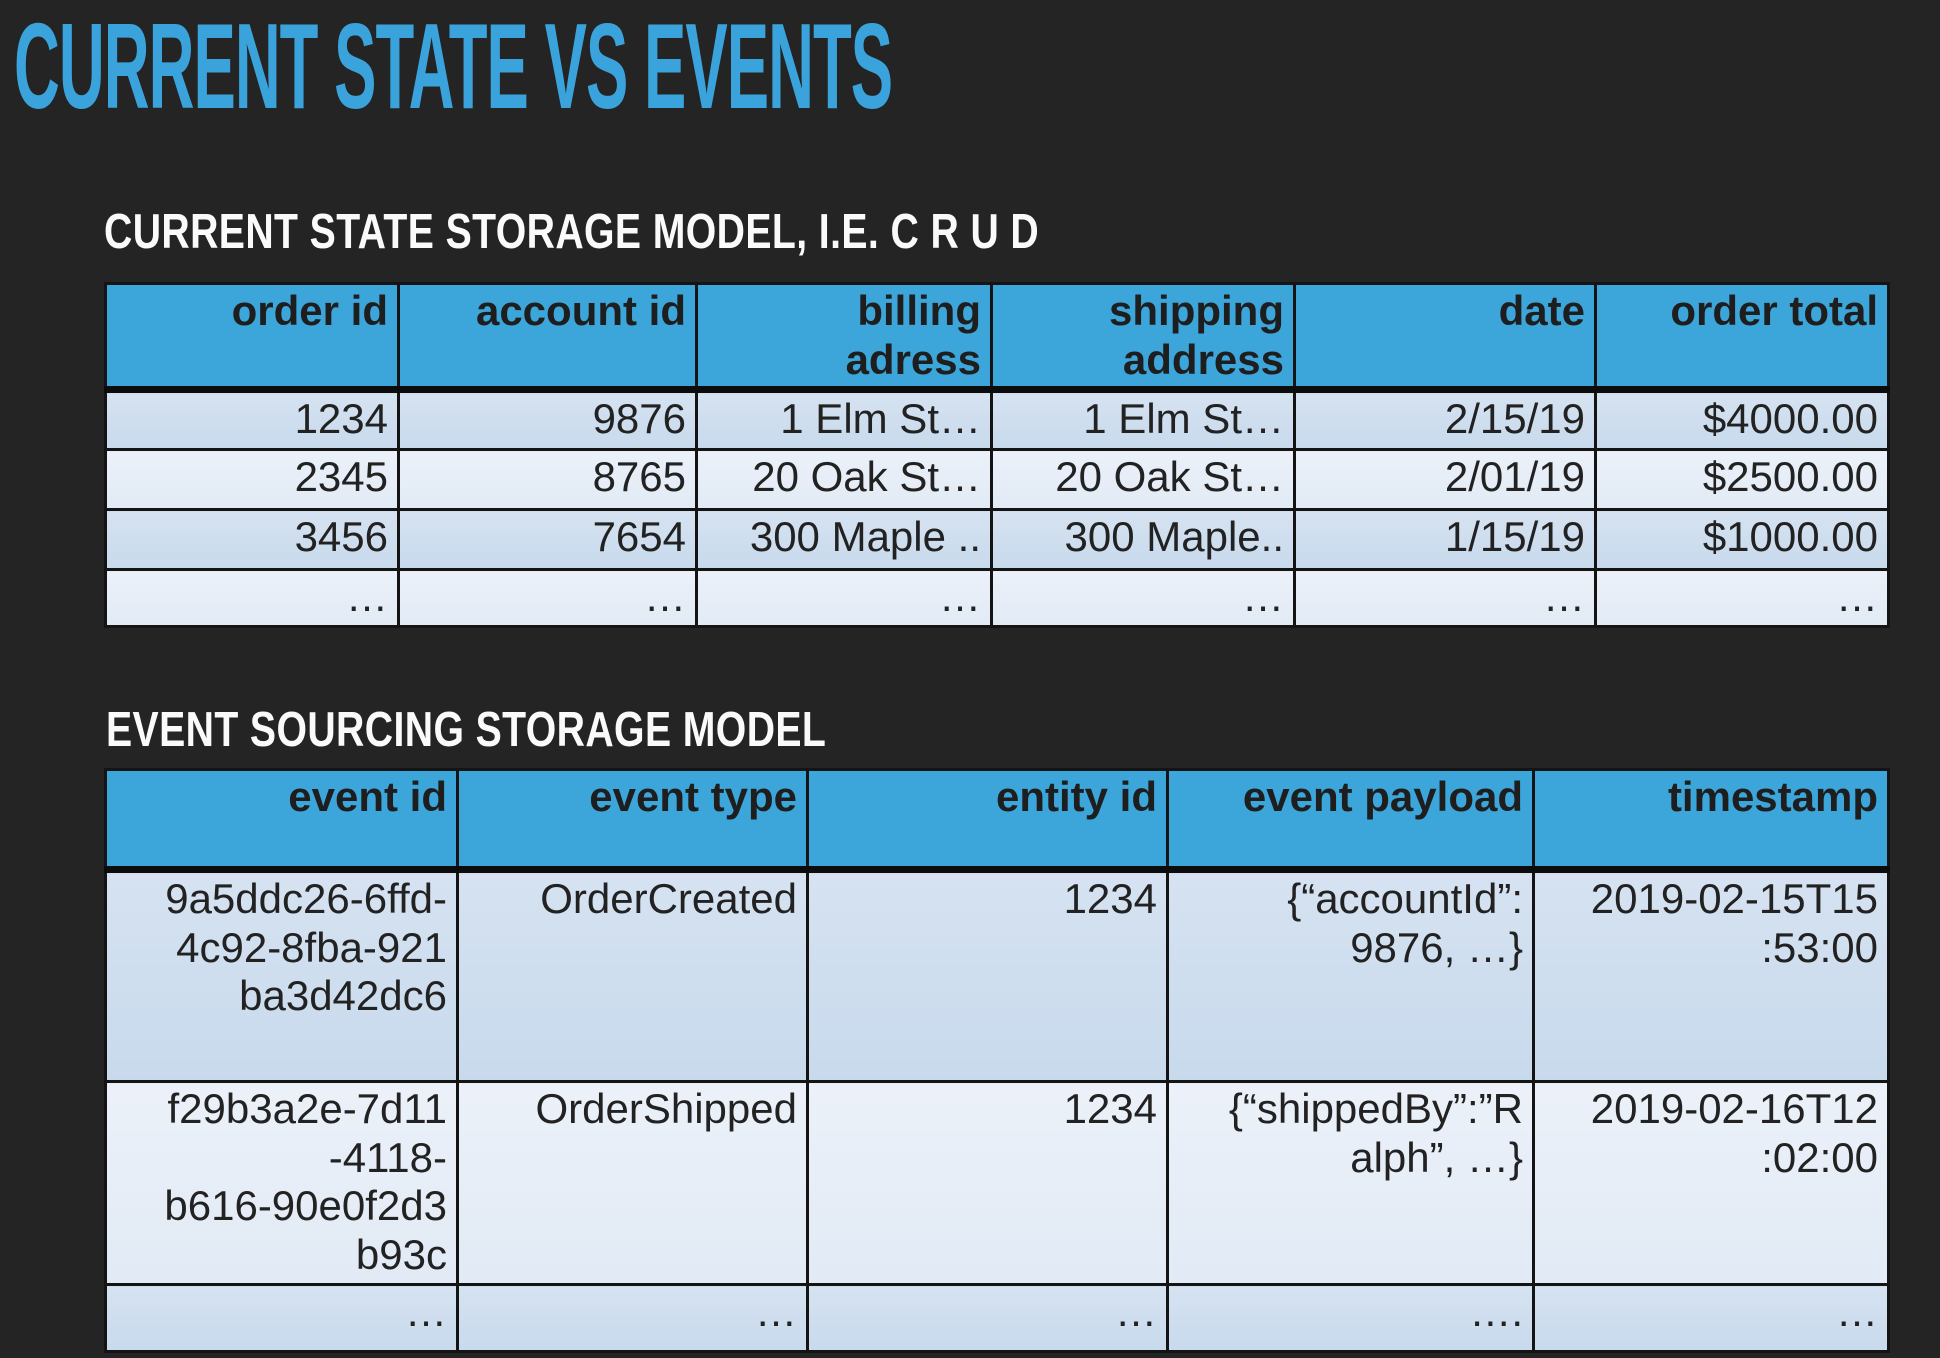 This screenshot has width=1940, height=1358. Describe the element at coordinates (632, 975) in the screenshot. I see `table-cell: OrderCreated` at that location.